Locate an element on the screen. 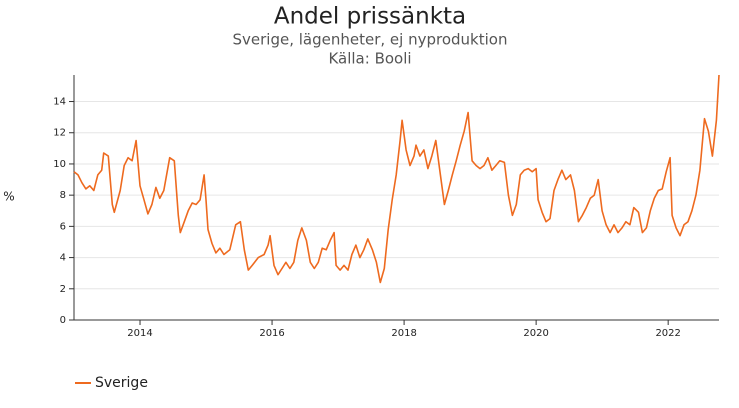 Image resolution: width=739 pixels, height=408 pixels. chart-title: Andel prissänkta is located at coordinates (370, 17).